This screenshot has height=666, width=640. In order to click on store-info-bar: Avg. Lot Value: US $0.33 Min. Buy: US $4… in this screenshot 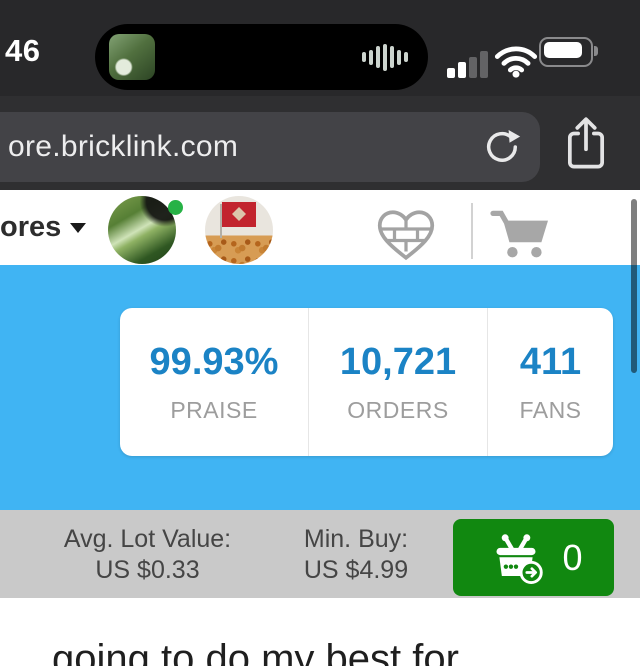, I will do `click(320, 554)`.